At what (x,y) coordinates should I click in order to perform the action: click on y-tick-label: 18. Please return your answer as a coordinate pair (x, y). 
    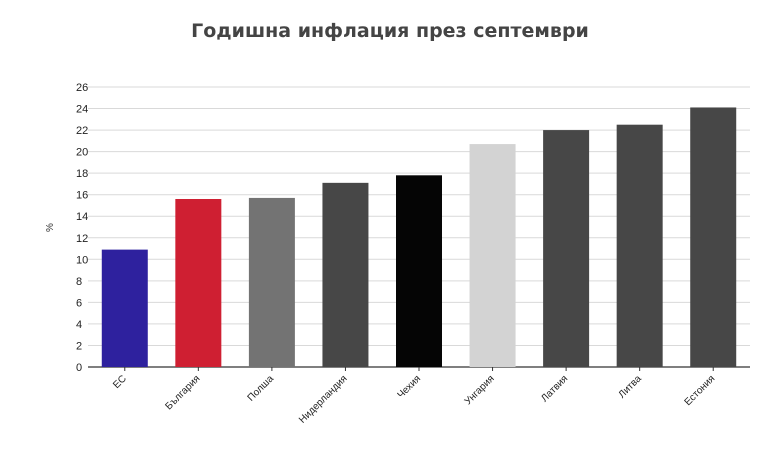
    Looking at the image, I should click on (82, 174).